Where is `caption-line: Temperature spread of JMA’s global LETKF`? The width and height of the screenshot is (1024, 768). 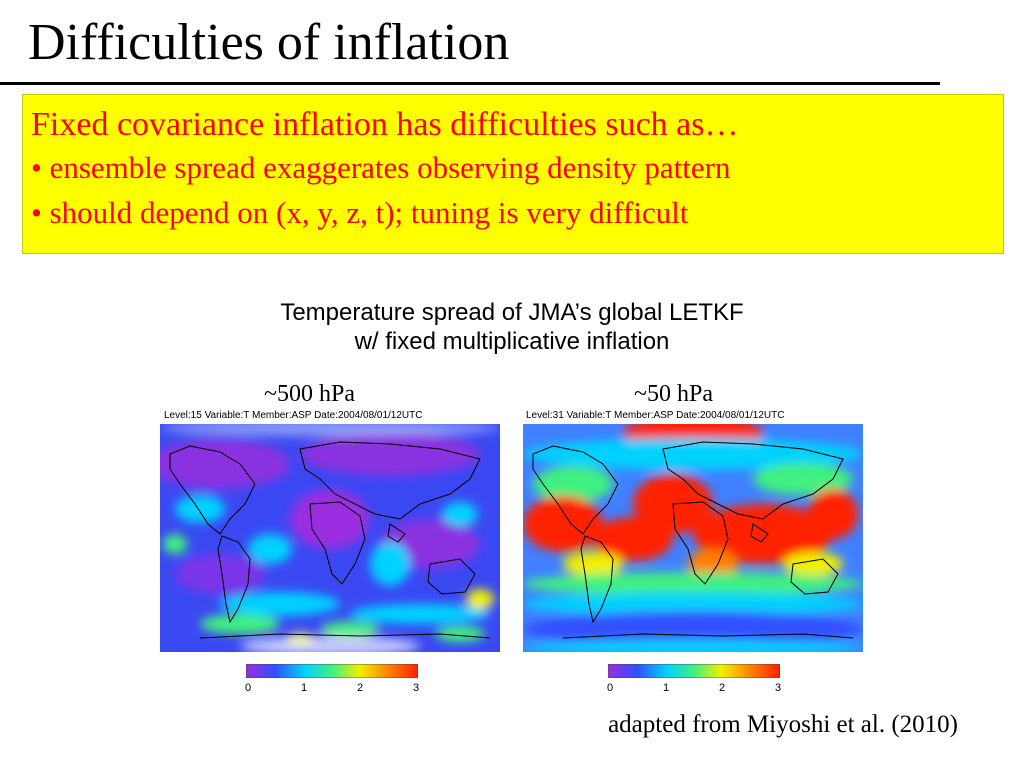 caption-line: Temperature spread of JMA’s global LETKF is located at coordinates (512, 312).